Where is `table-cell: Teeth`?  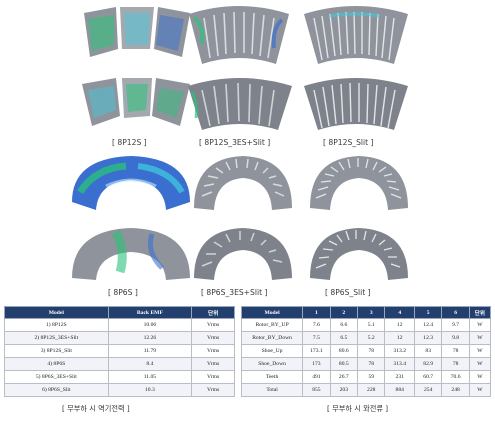 table-cell: Teeth is located at coordinates (272, 377).